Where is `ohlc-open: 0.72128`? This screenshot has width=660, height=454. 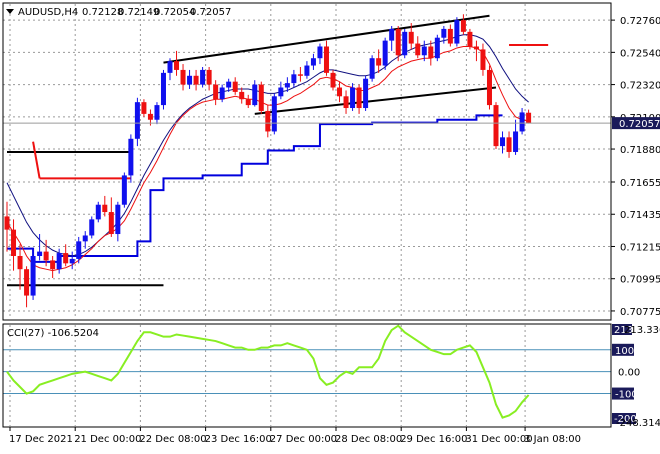
ohlc-open: 0.72128 is located at coordinates (102, 12).